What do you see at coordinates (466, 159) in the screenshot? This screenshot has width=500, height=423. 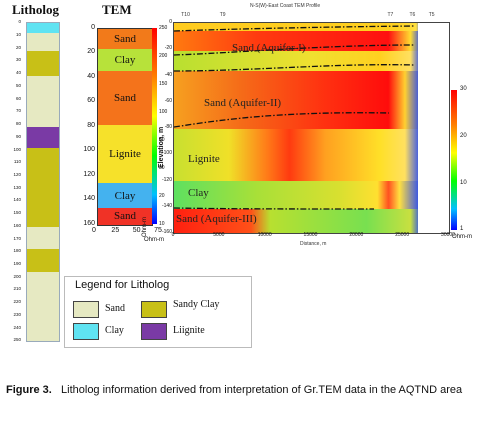 I see `right-colorbar-ticks: 30 20 10 1` at bounding box center [466, 159].